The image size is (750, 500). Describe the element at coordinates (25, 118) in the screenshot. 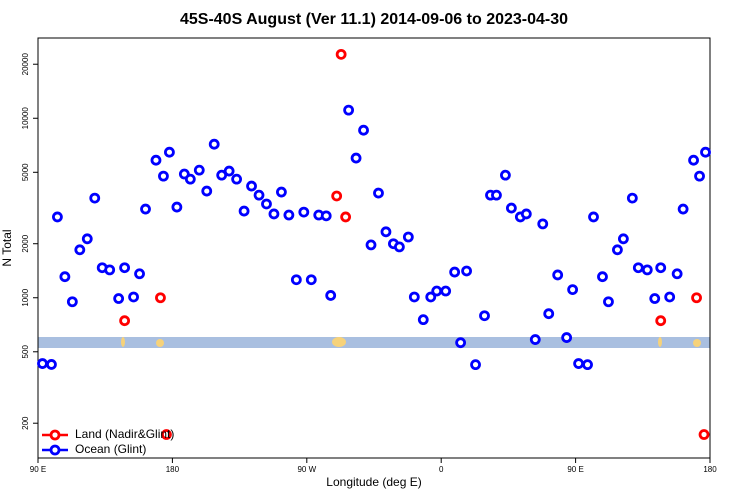

I see `y-tick-label: 10000` at that location.